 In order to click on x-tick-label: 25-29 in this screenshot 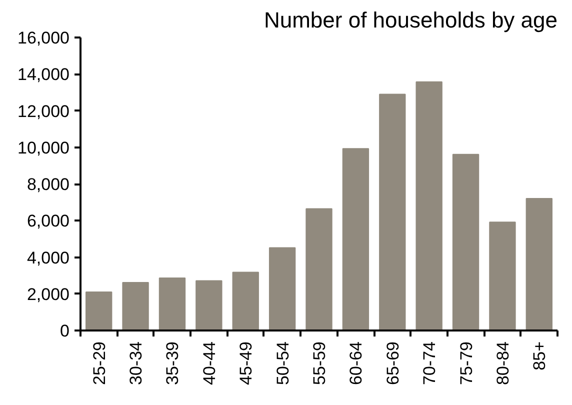, I will do `click(99, 363)`.